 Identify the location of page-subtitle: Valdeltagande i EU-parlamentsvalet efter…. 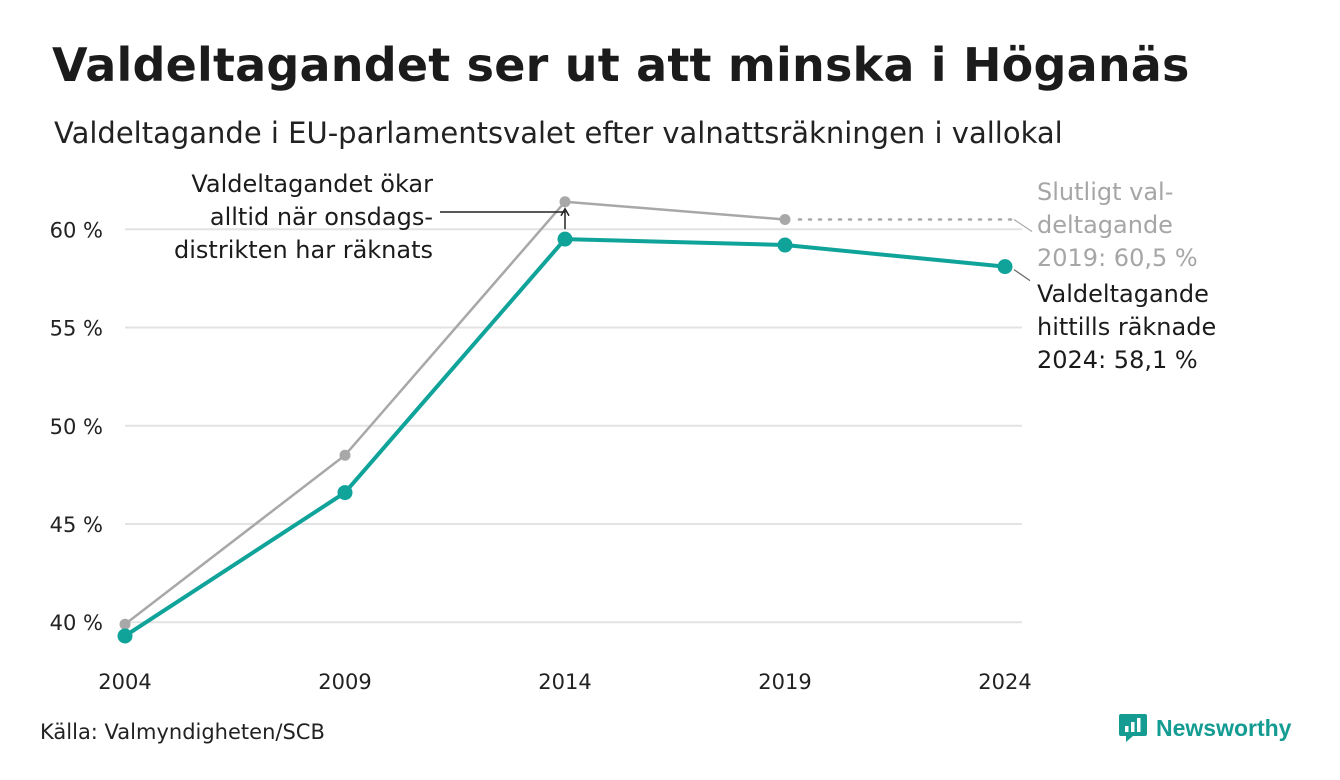
(558, 133).